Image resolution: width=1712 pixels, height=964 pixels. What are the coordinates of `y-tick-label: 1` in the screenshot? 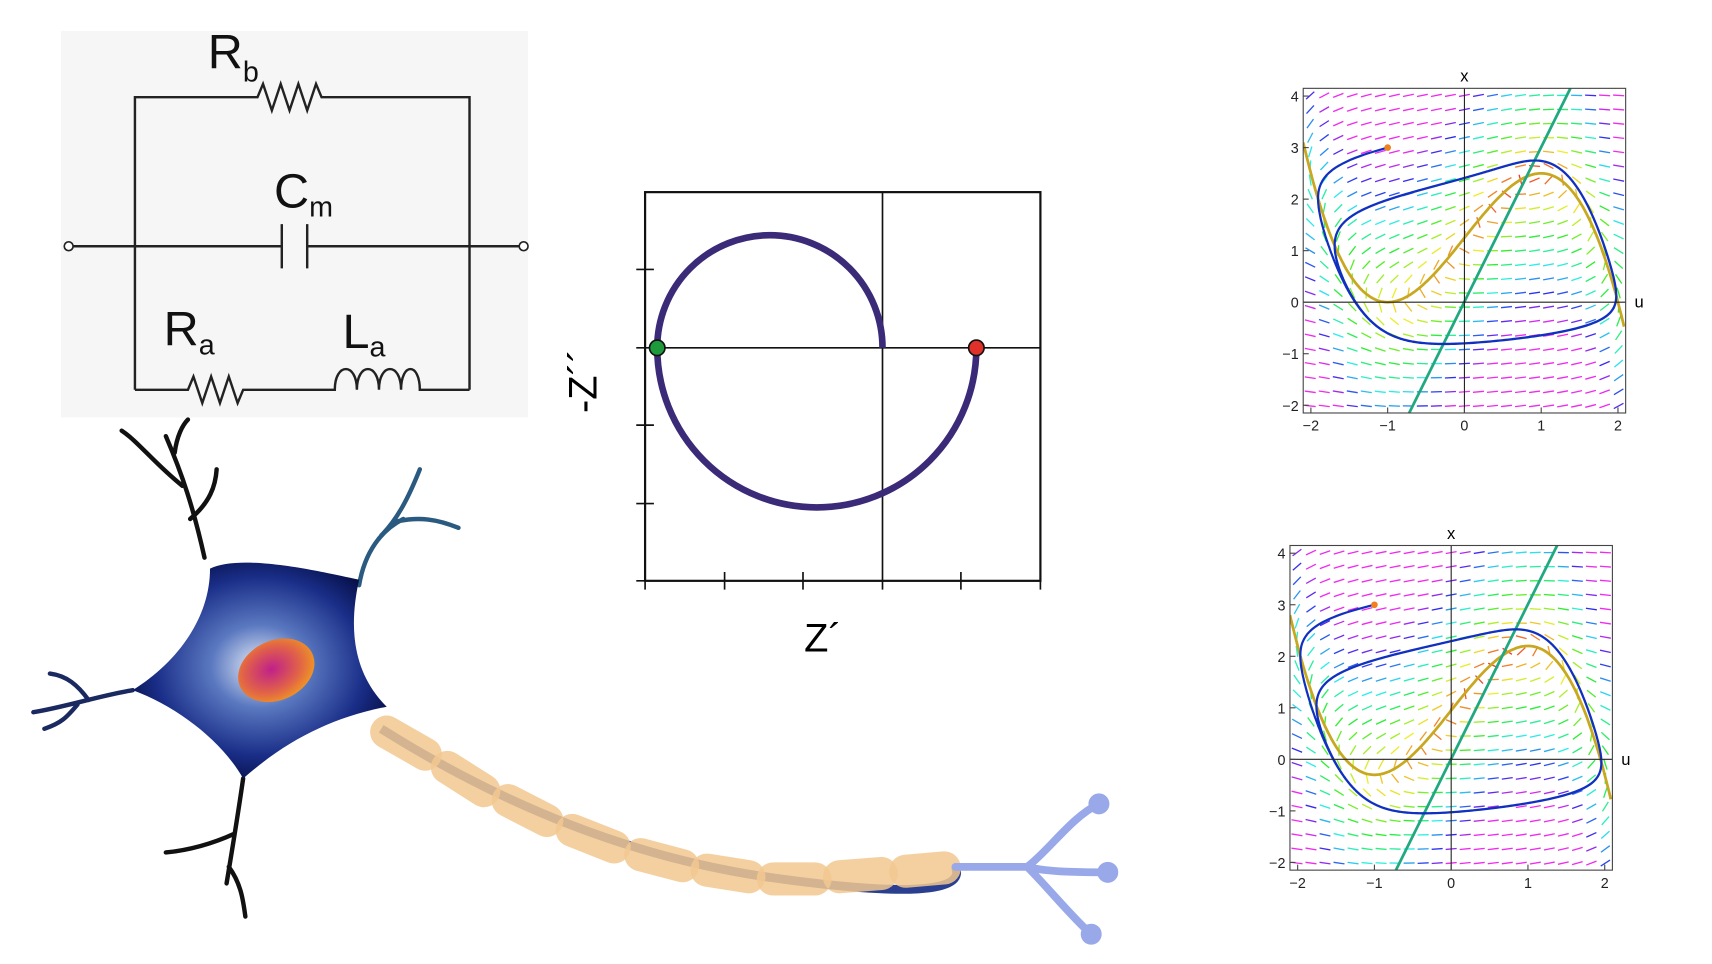 It's located at (1295, 252).